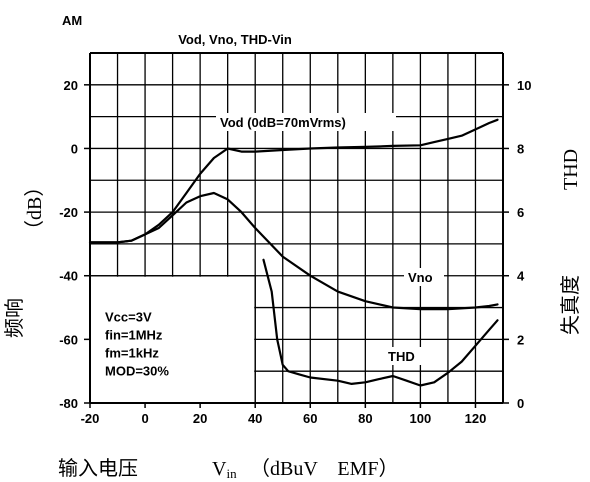  What do you see at coordinates (68, 339) in the screenshot?
I see `y-left-tick-label: -60` at bounding box center [68, 339].